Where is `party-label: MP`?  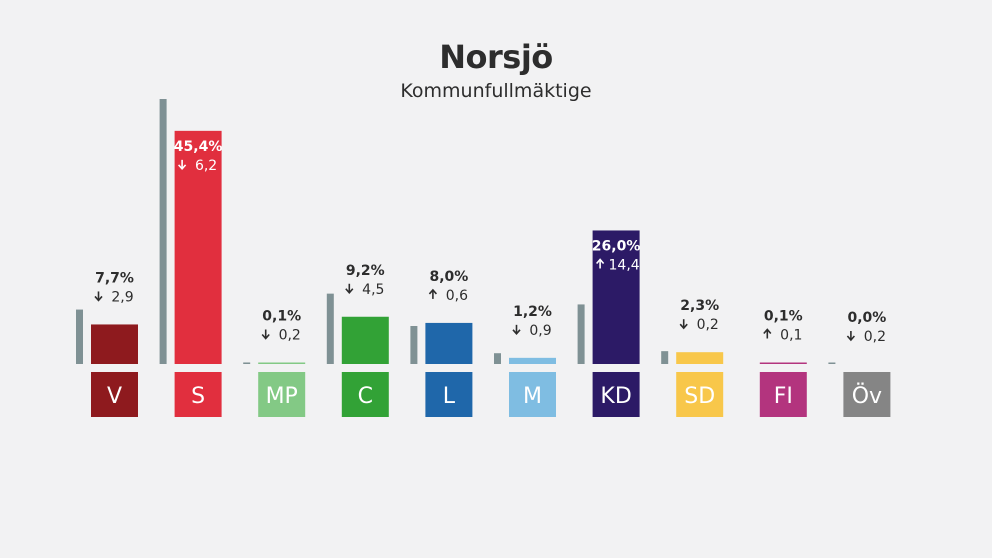 party-label: MP is located at coordinates (282, 396).